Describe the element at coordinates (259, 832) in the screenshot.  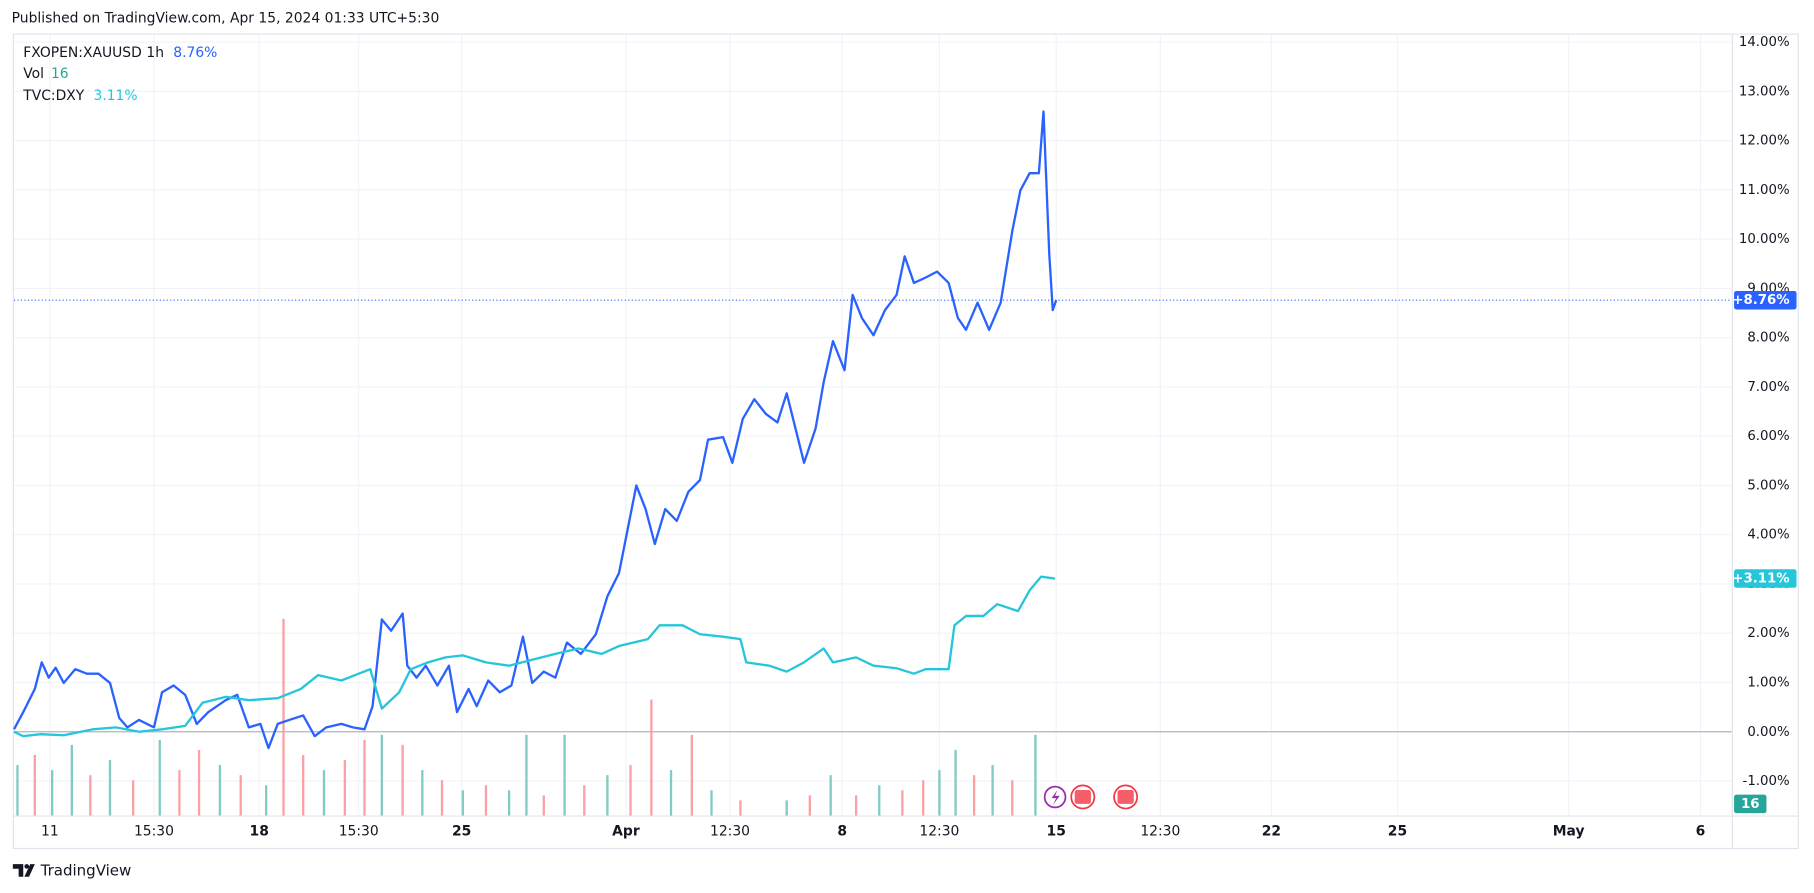
I see `x-tick-label: 18` at that location.